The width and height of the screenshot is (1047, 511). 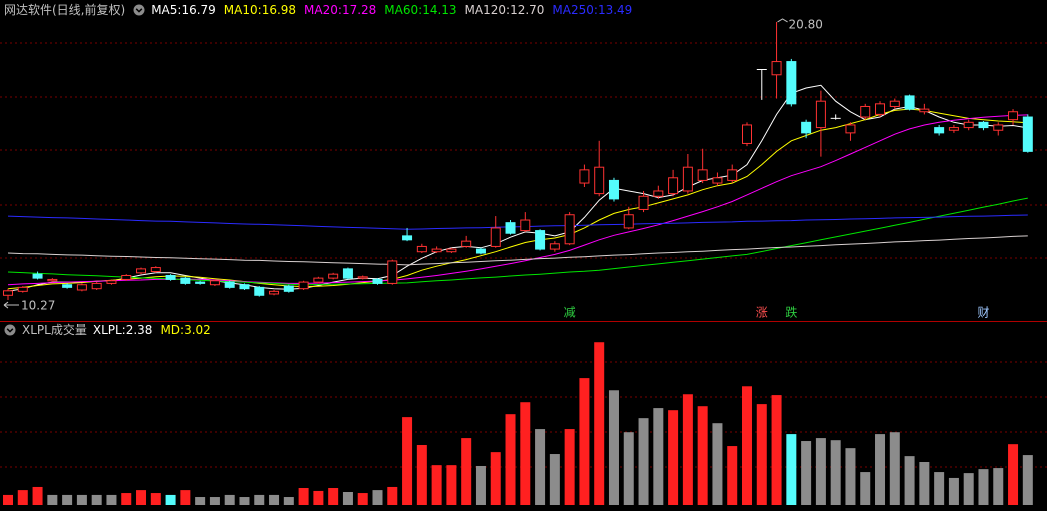 I want to click on event-marker: 财, so click(x=983, y=313).